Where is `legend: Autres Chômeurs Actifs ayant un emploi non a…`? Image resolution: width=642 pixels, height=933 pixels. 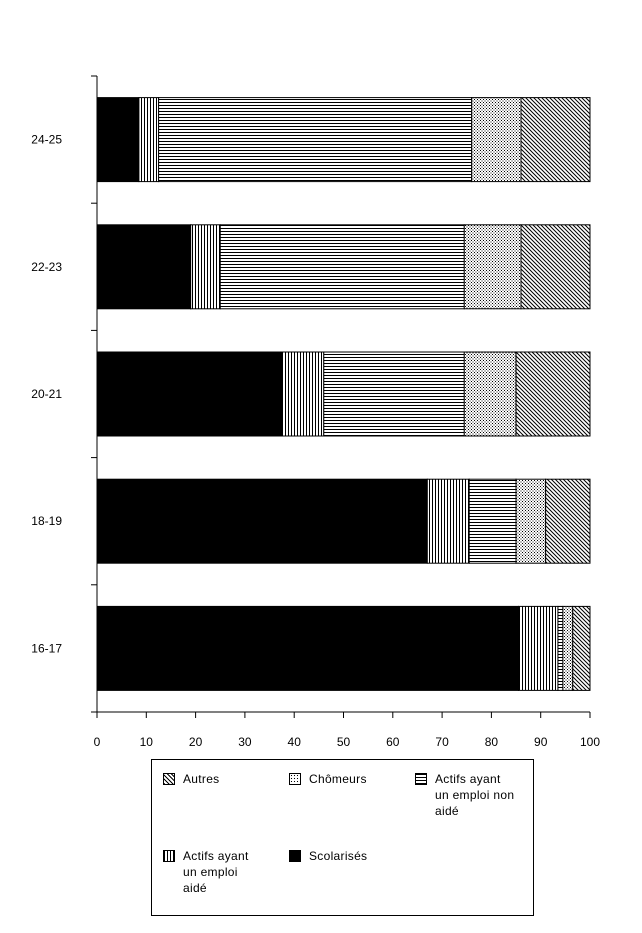 legend: Autres Chômeurs Actifs ayant un emploi non a… is located at coordinates (342, 837).